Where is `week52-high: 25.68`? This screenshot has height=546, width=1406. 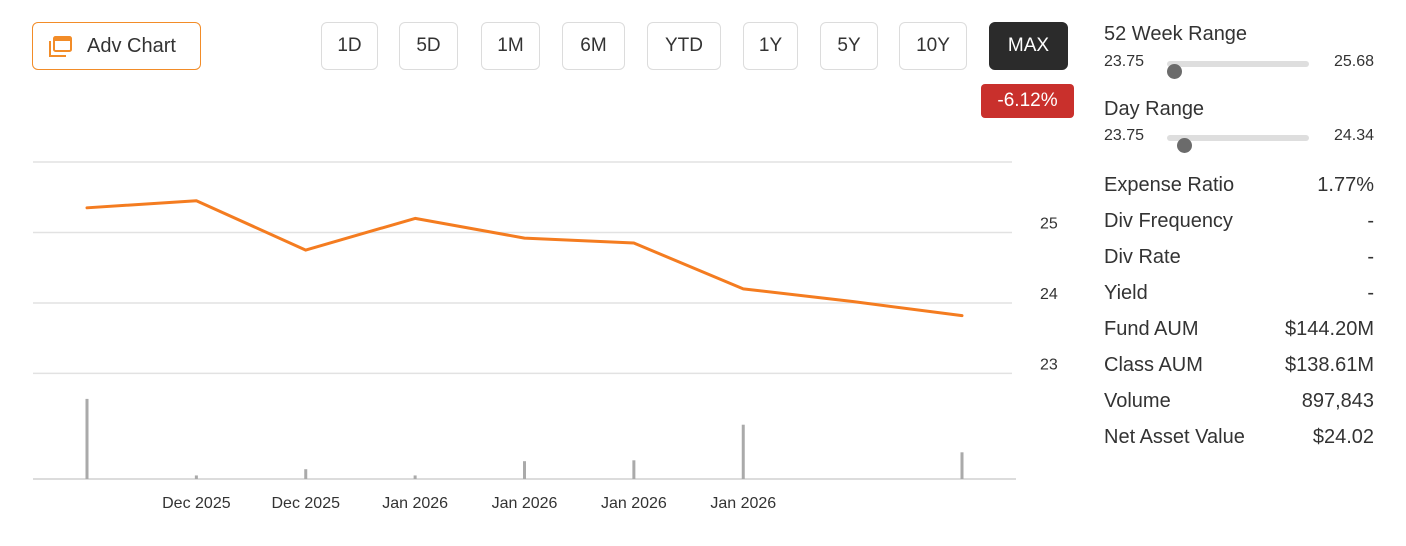
week52-high: 25.68 is located at coordinates (1353, 61).